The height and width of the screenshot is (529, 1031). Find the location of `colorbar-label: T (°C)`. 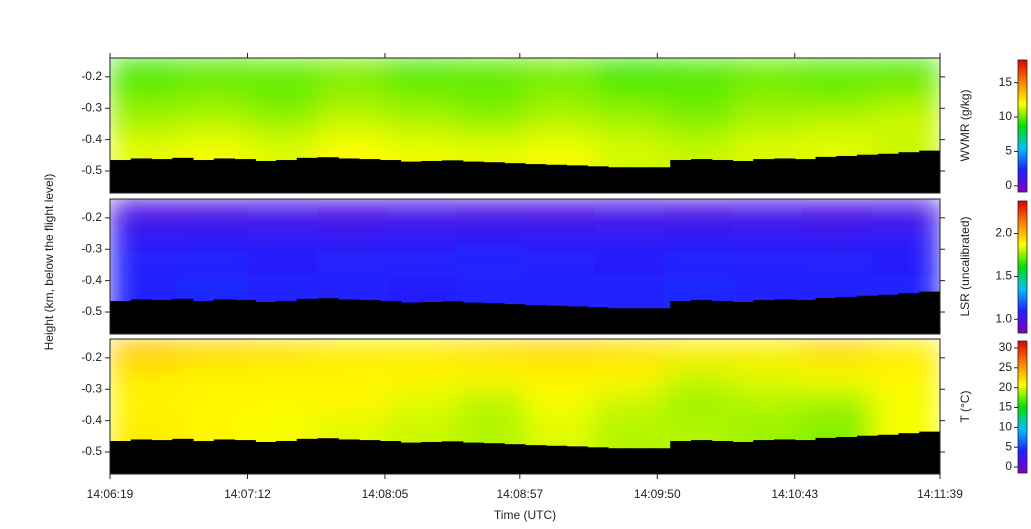

colorbar-label: T (°C) is located at coordinates (965, 407).